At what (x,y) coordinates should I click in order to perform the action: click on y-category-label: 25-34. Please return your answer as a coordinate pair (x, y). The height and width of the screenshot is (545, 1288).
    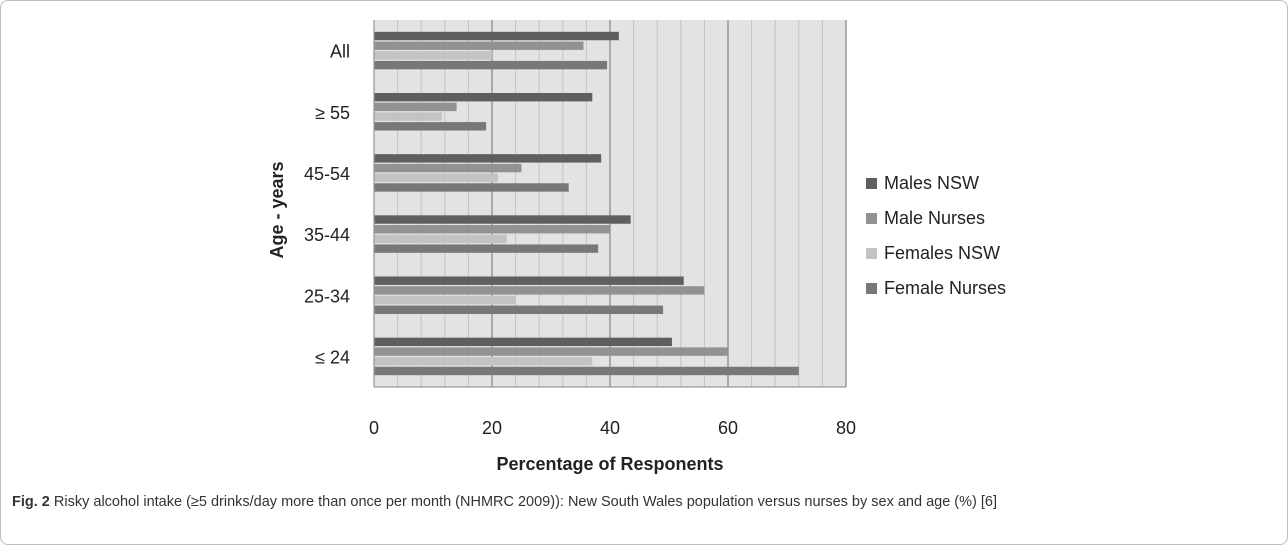
    Looking at the image, I should click on (327, 296).